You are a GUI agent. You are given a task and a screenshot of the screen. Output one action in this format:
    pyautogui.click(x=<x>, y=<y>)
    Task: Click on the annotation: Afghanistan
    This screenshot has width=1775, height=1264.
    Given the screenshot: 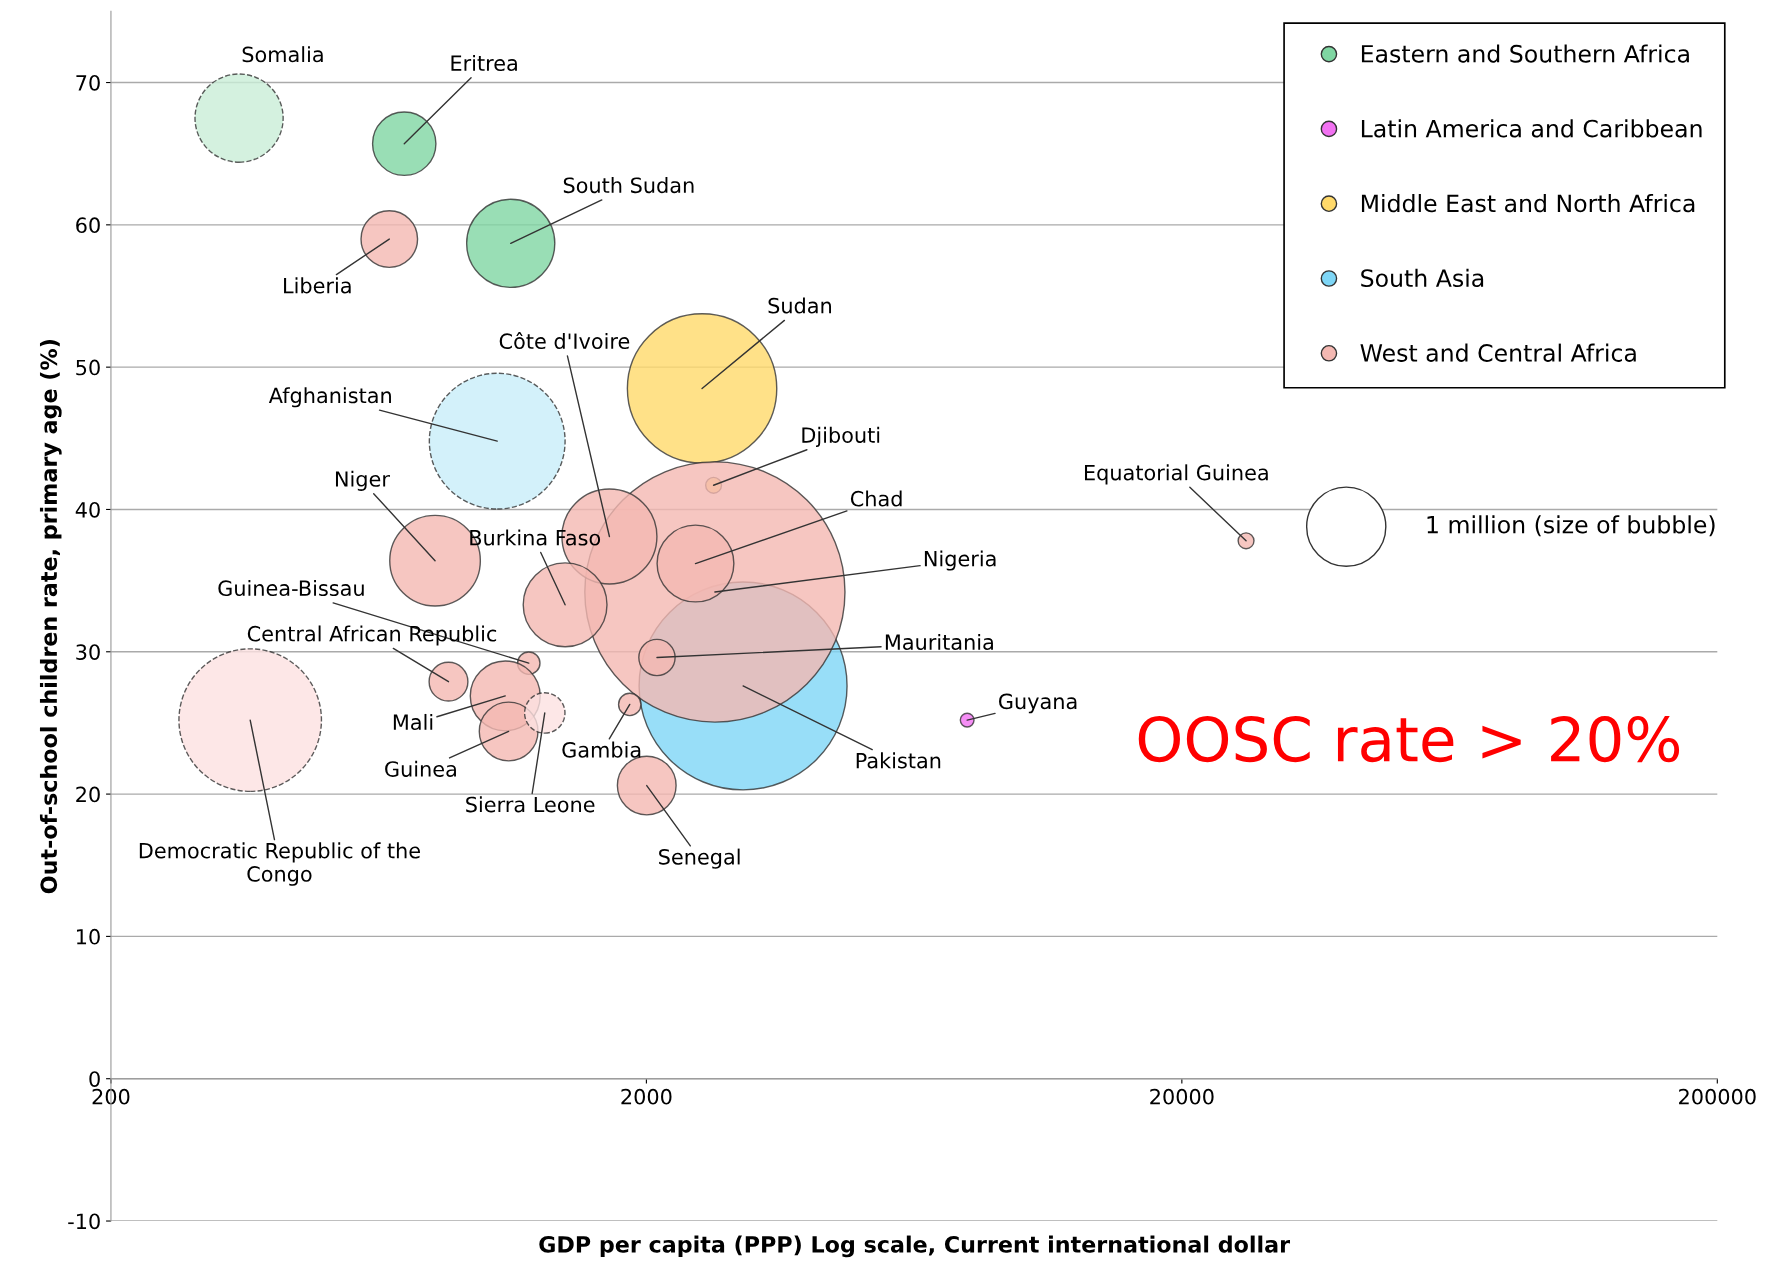 What is the action you would take?
    pyautogui.click(x=329, y=397)
    